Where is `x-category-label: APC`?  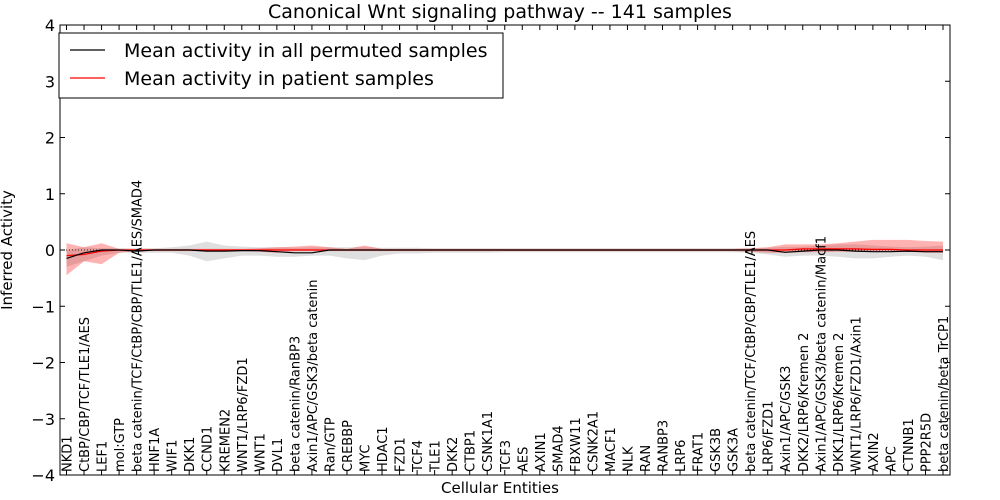
x-category-label: APC is located at coordinates (891, 459).